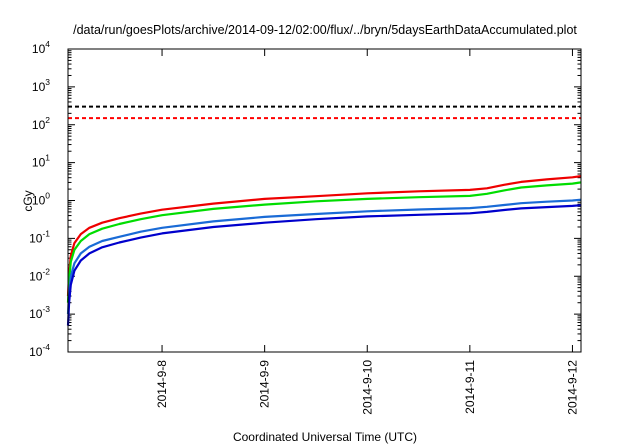 The image size is (640, 448). I want to click on y-tick-label: 10², so click(41, 123).